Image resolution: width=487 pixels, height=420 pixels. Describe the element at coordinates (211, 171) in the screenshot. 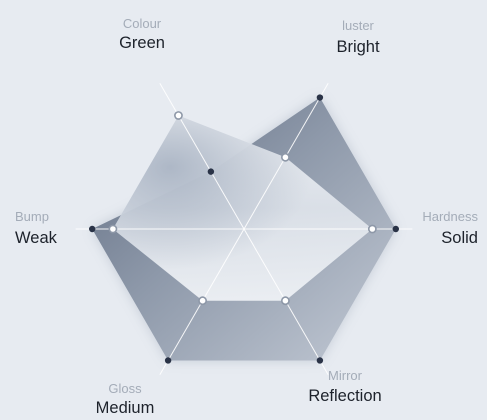

I see `outer-point-colour` at that location.